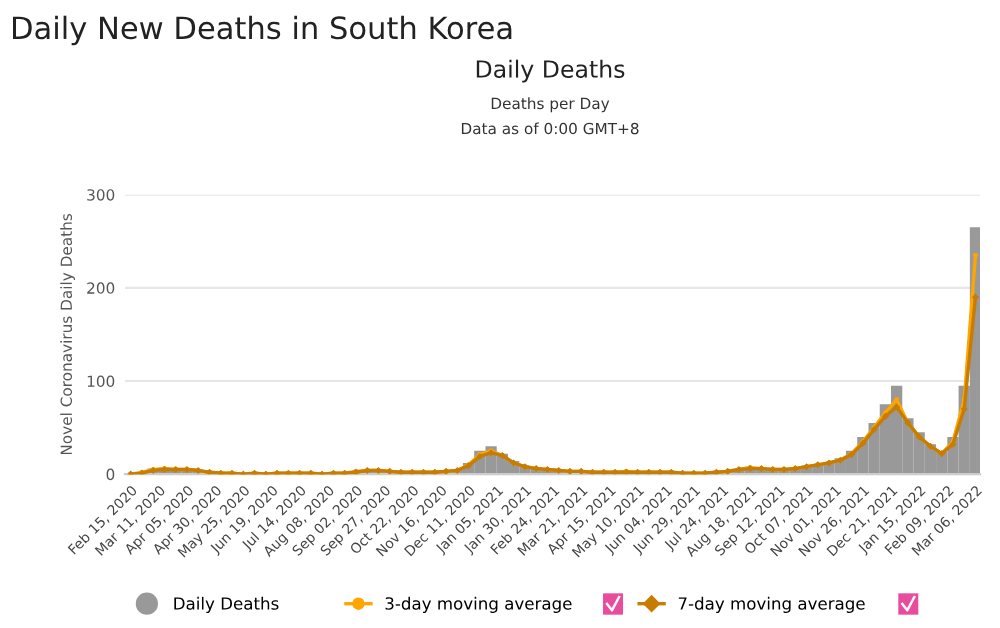 This screenshot has width=1000, height=628. Describe the element at coordinates (262, 30) in the screenshot. I see `chart-title: Daily New Deaths in South Korea` at that location.